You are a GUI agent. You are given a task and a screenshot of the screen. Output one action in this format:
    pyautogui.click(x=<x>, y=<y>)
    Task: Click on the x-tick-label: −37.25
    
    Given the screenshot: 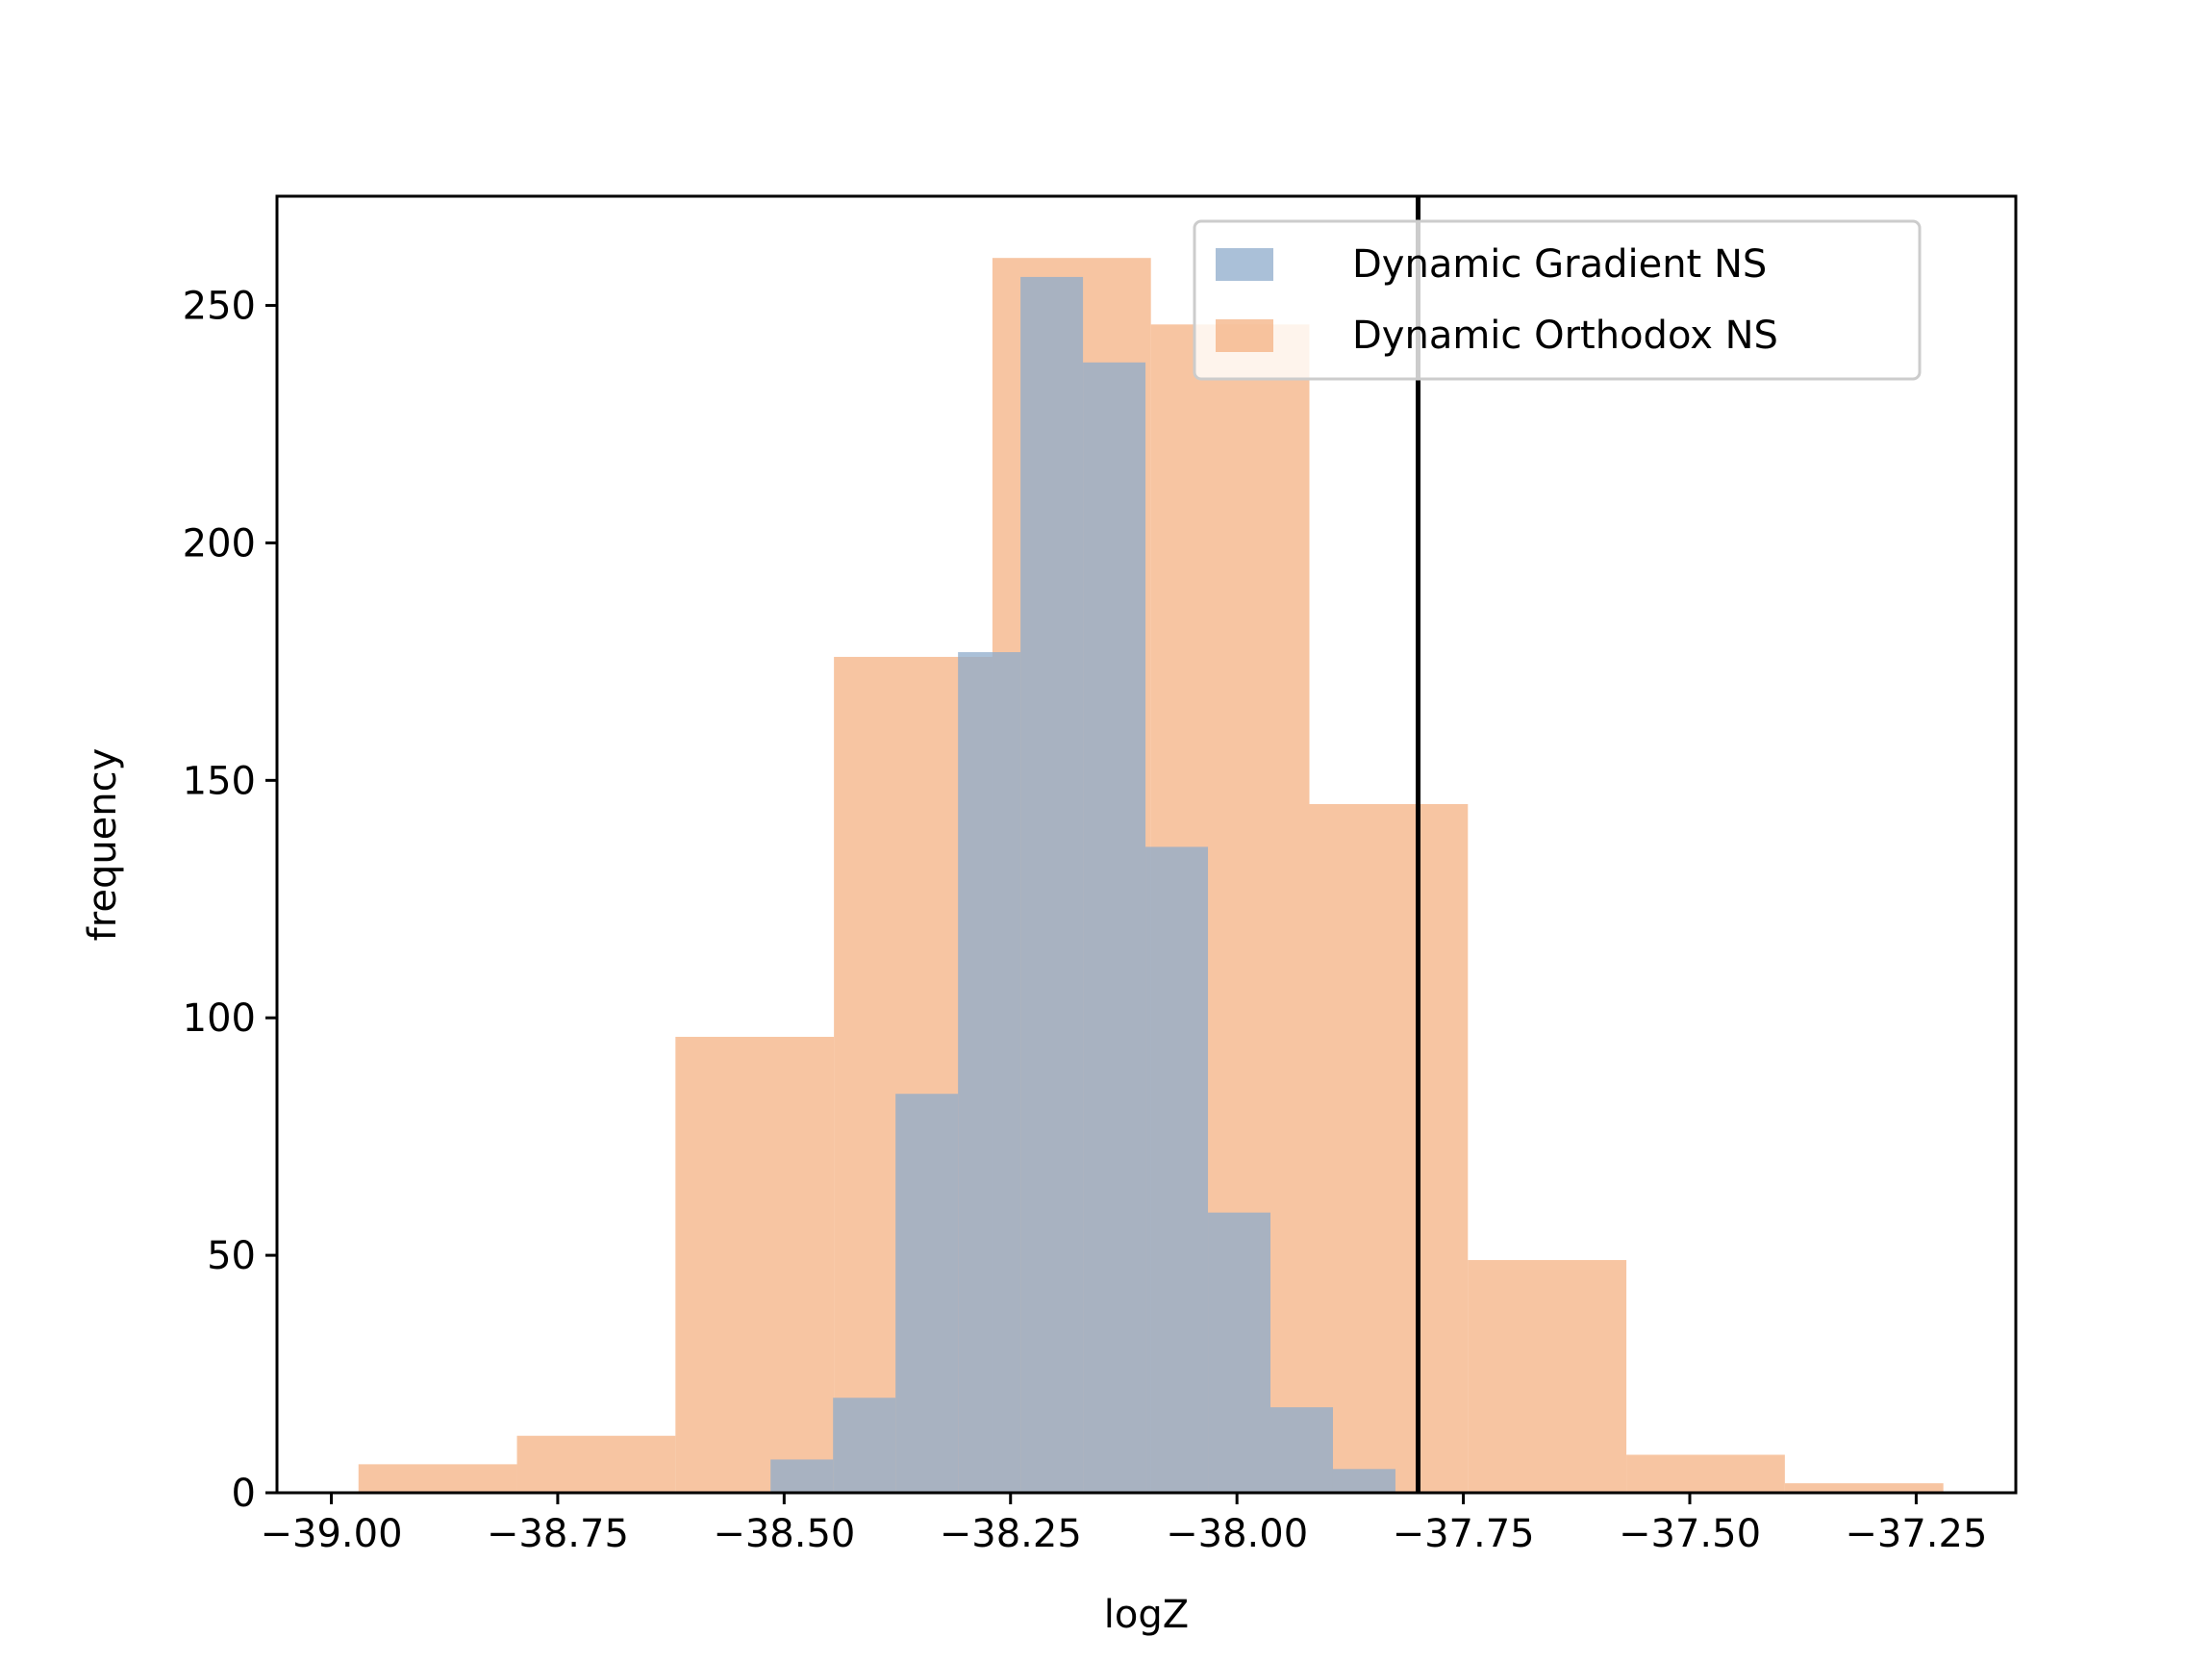 What is the action you would take?
    pyautogui.click(x=1916, y=1534)
    